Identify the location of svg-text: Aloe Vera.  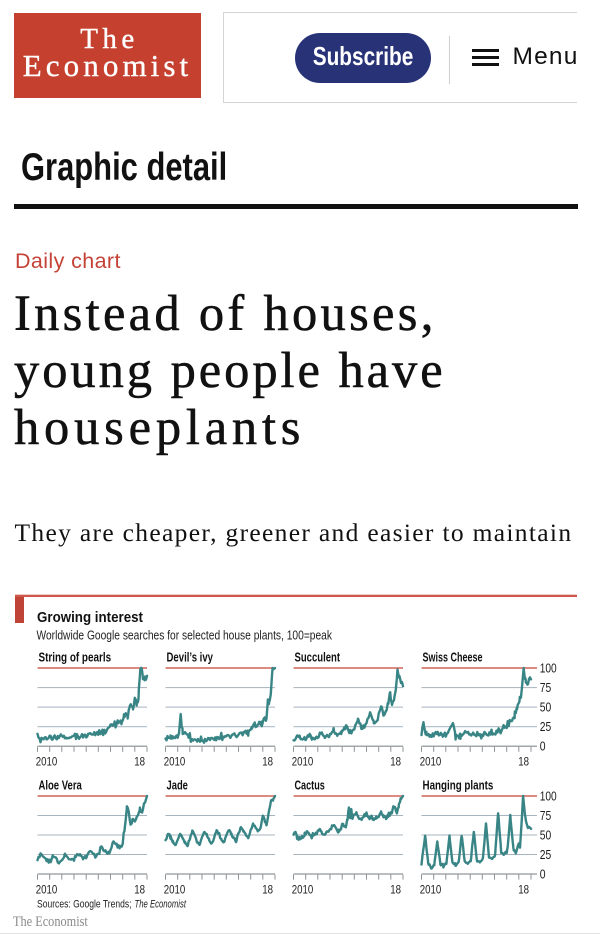
(61, 786).